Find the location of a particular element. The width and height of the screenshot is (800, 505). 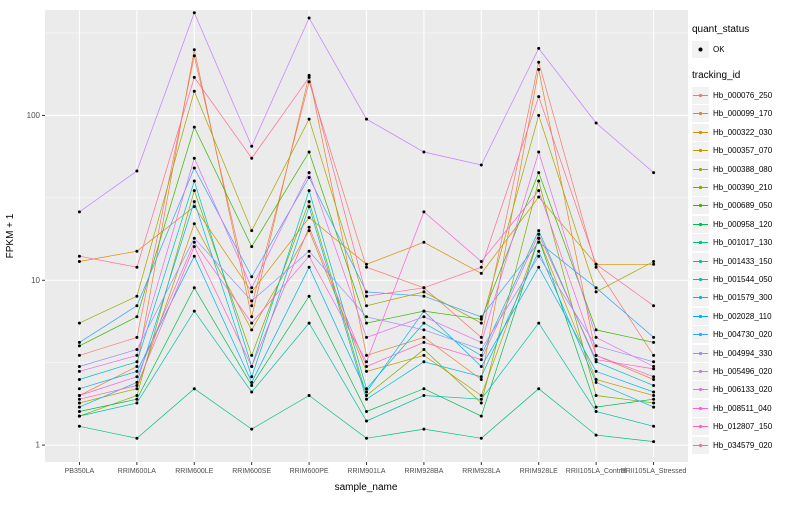

legend-item-Hb_000689_050: Hb_000689_050 is located at coordinates (745, 206).